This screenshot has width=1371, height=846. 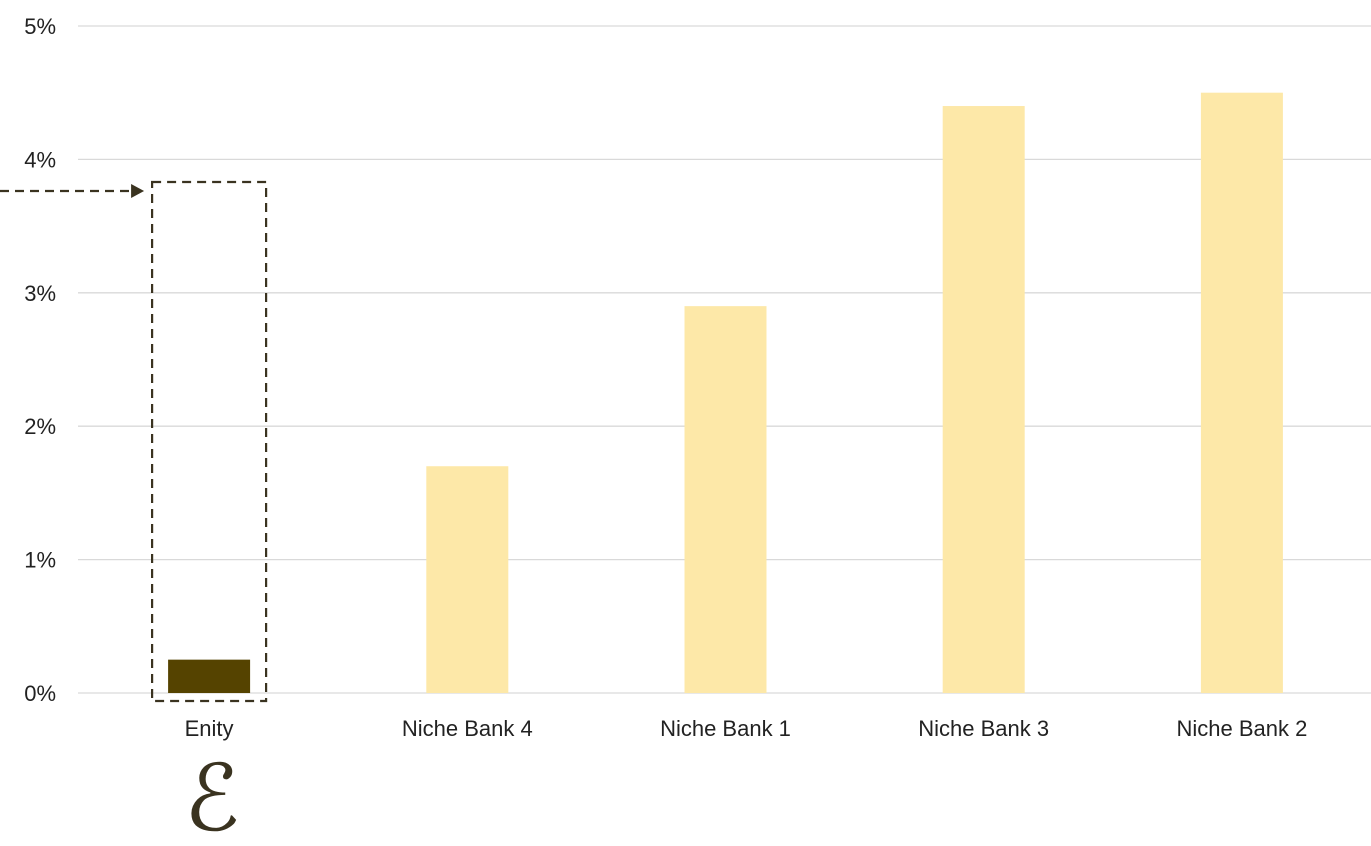 What do you see at coordinates (209, 441) in the screenshot?
I see `highlight-box` at bounding box center [209, 441].